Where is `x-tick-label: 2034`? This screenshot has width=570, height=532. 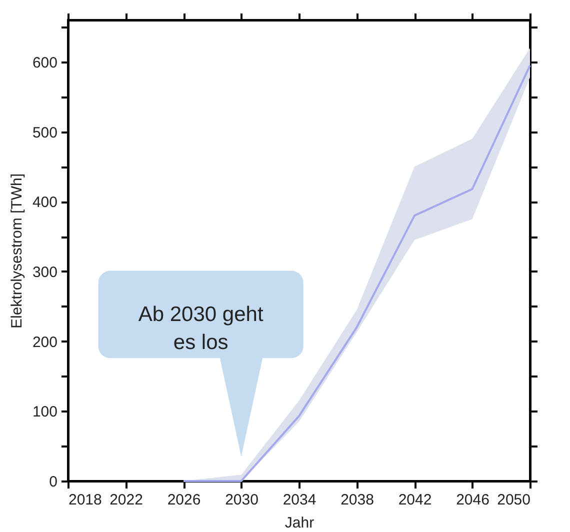 x-tick-label: 2034 is located at coordinates (299, 500).